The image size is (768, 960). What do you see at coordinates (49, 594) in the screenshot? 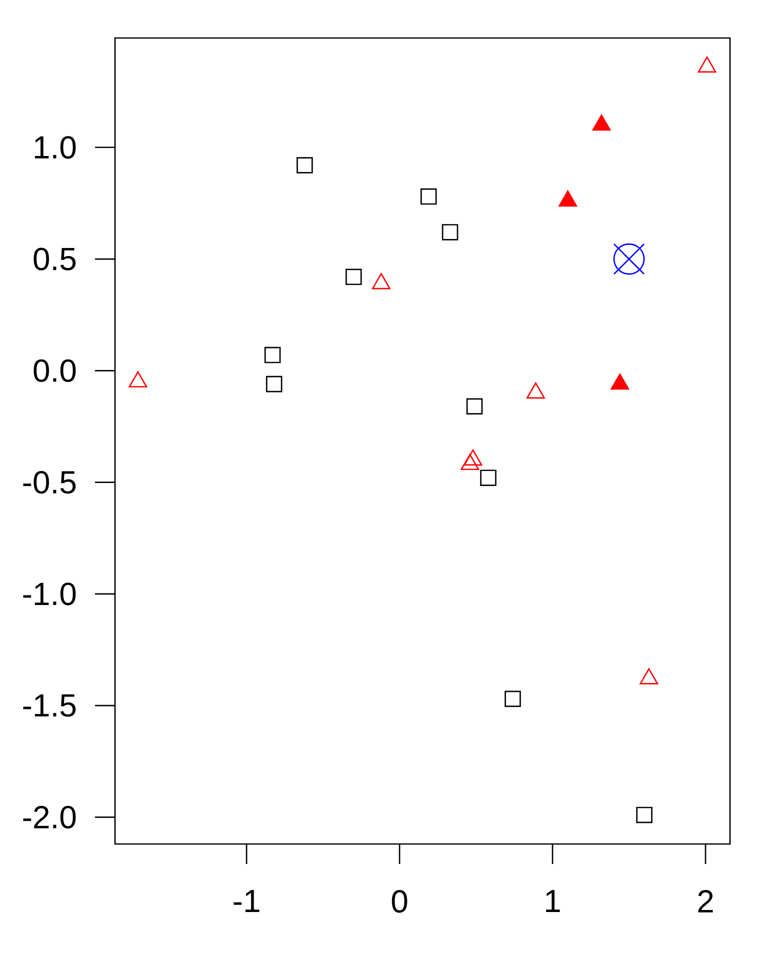
I see `y-tick-label: -1.0` at bounding box center [49, 594].